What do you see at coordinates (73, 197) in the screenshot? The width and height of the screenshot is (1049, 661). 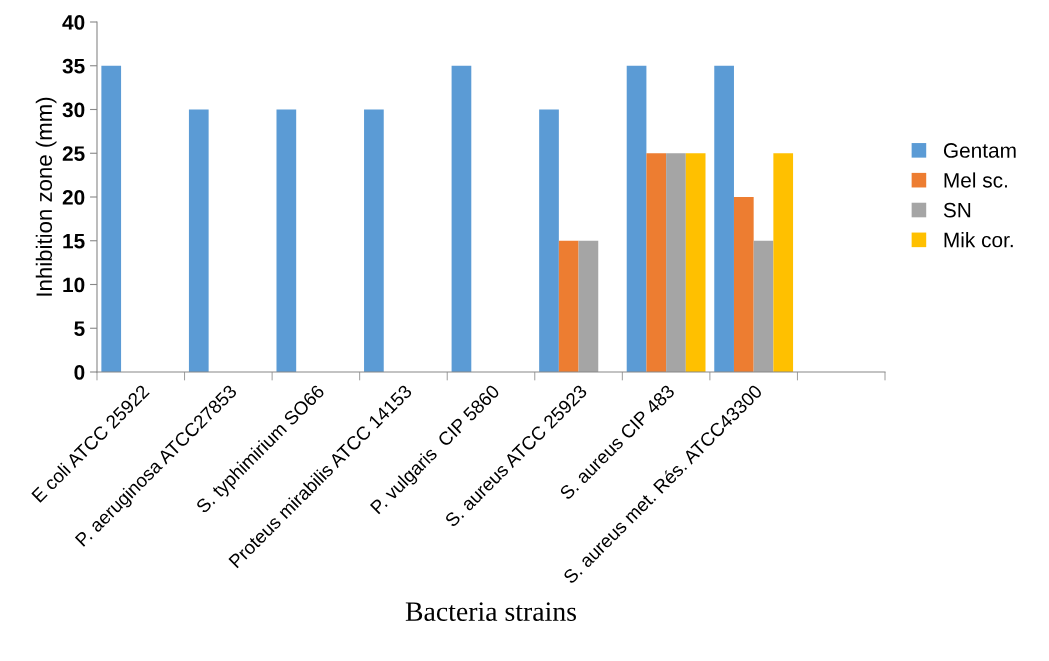 I see `y-tick-label: 20` at bounding box center [73, 197].